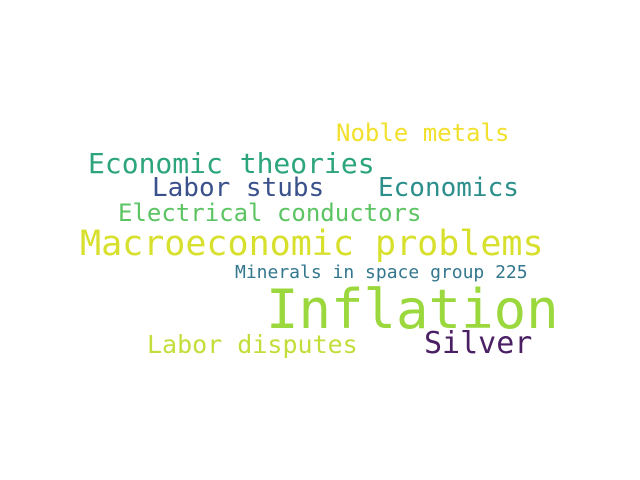 The height and width of the screenshot is (480, 640). Describe the element at coordinates (412, 309) in the screenshot. I see `word-inflation: Inflation` at that location.